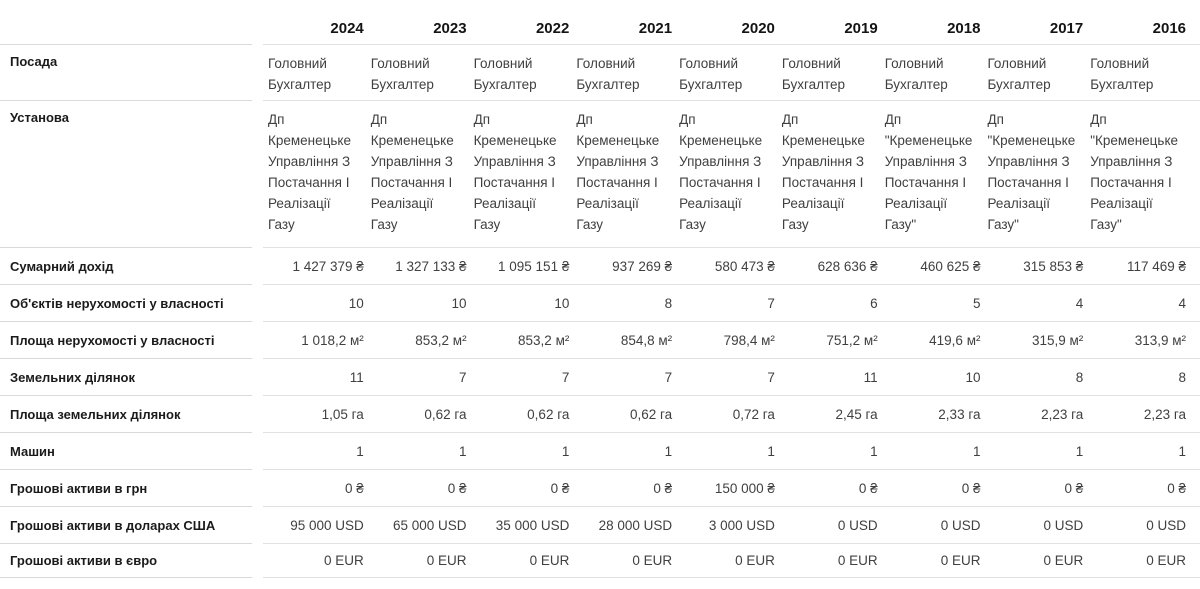 The width and height of the screenshot is (1200, 589). What do you see at coordinates (548, 414) in the screenshot?
I see `land-area-cell: 0,62 га` at bounding box center [548, 414].